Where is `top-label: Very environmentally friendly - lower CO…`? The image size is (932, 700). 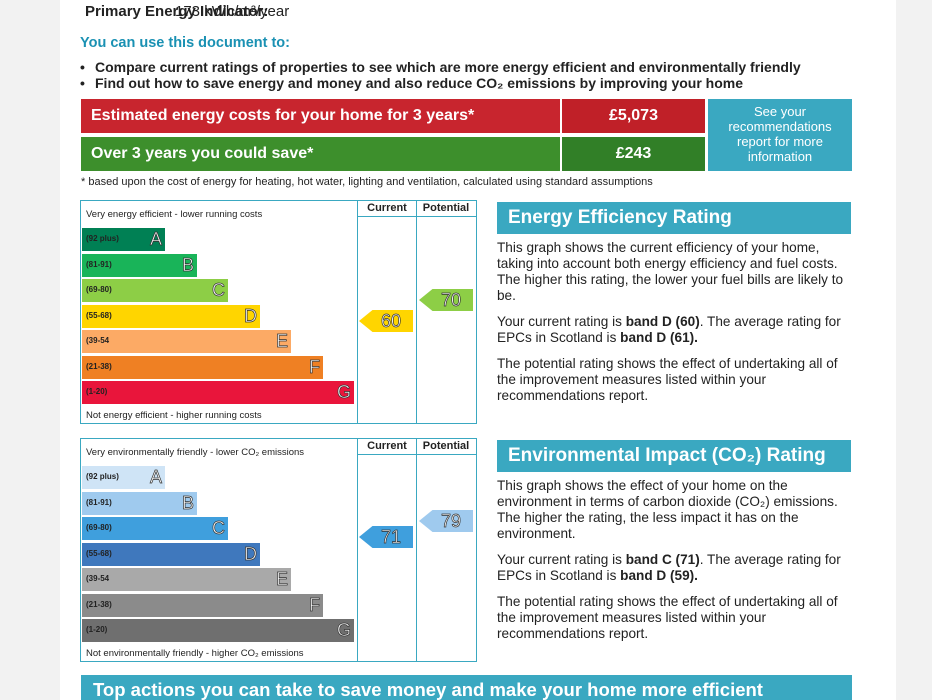
top-label: Very environmentally friendly - lower CO… is located at coordinates (195, 452).